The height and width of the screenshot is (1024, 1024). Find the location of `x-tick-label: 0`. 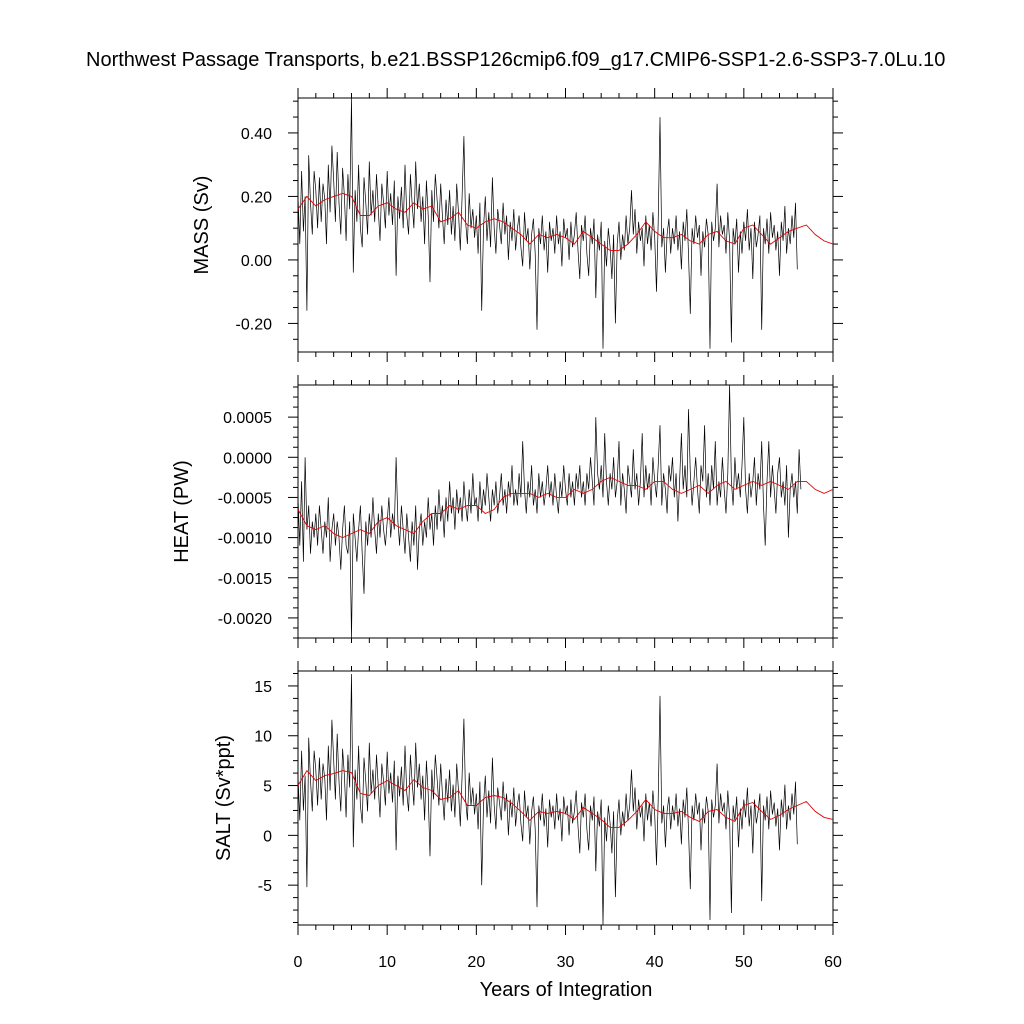

x-tick-label: 0 is located at coordinates (298, 962).